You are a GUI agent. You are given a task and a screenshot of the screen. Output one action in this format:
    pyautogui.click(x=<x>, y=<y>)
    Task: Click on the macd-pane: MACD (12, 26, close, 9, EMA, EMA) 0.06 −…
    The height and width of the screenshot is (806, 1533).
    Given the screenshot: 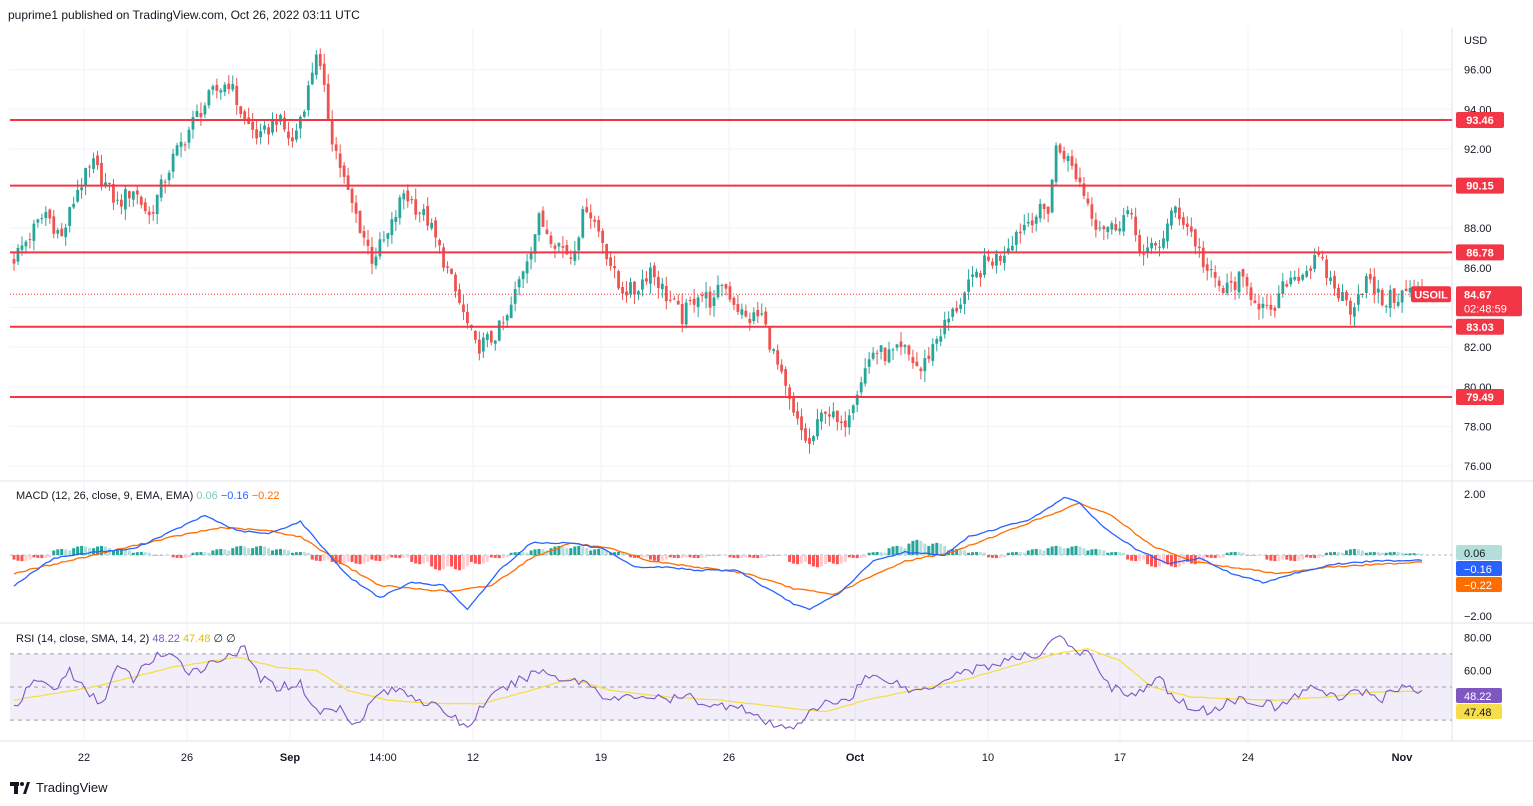 What is the action you would take?
    pyautogui.click(x=731, y=550)
    